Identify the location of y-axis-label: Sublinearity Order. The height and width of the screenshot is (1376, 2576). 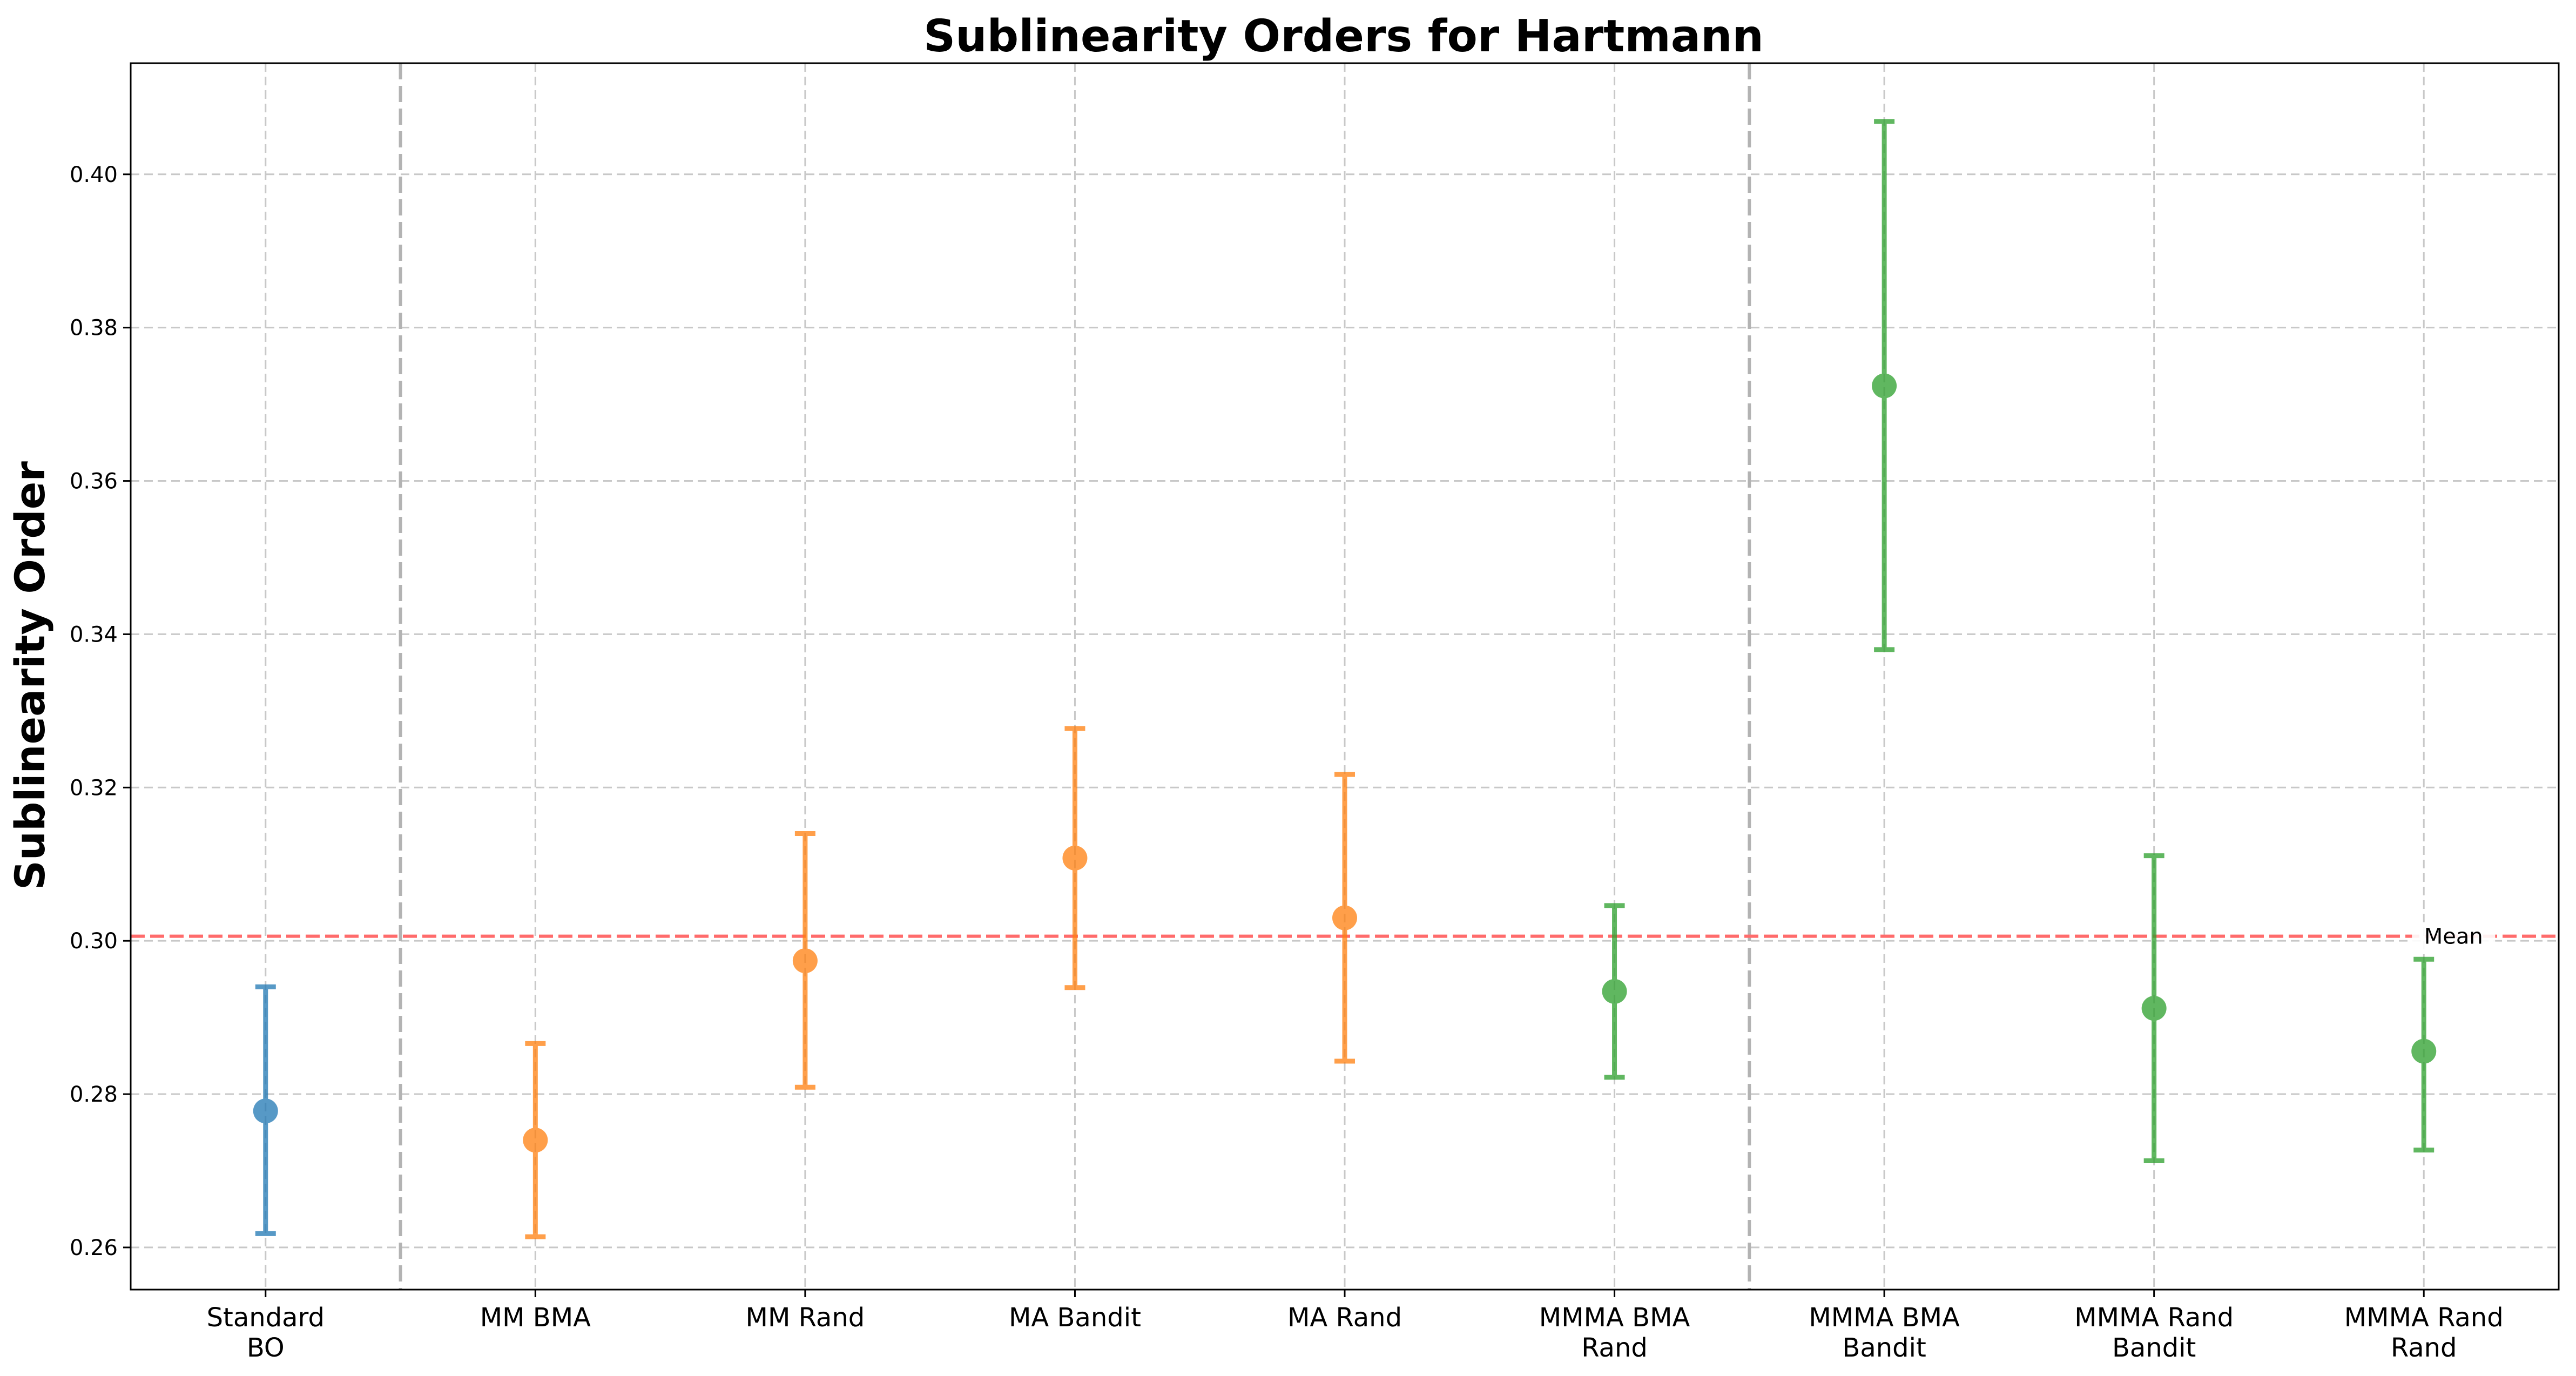
(30, 675).